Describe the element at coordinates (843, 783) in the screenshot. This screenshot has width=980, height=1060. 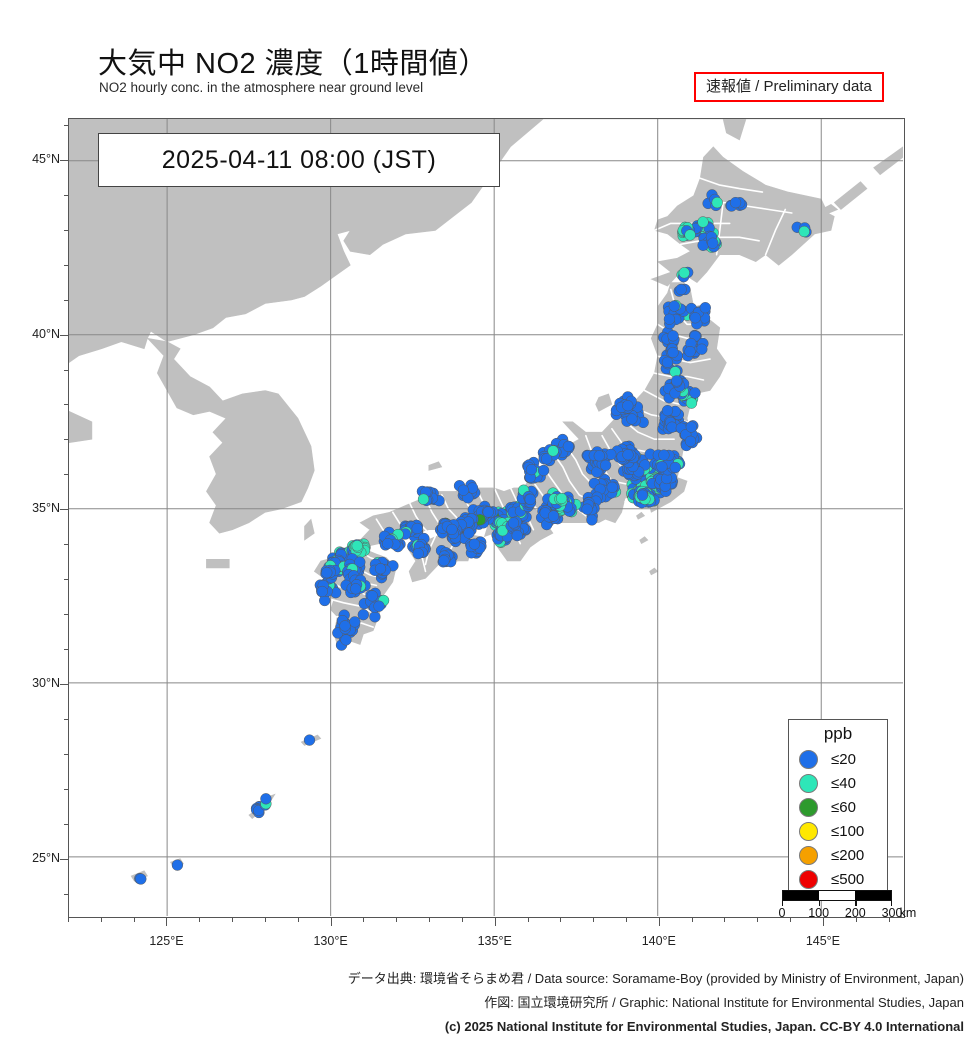
I see `legend-item-label: ≤40` at that location.